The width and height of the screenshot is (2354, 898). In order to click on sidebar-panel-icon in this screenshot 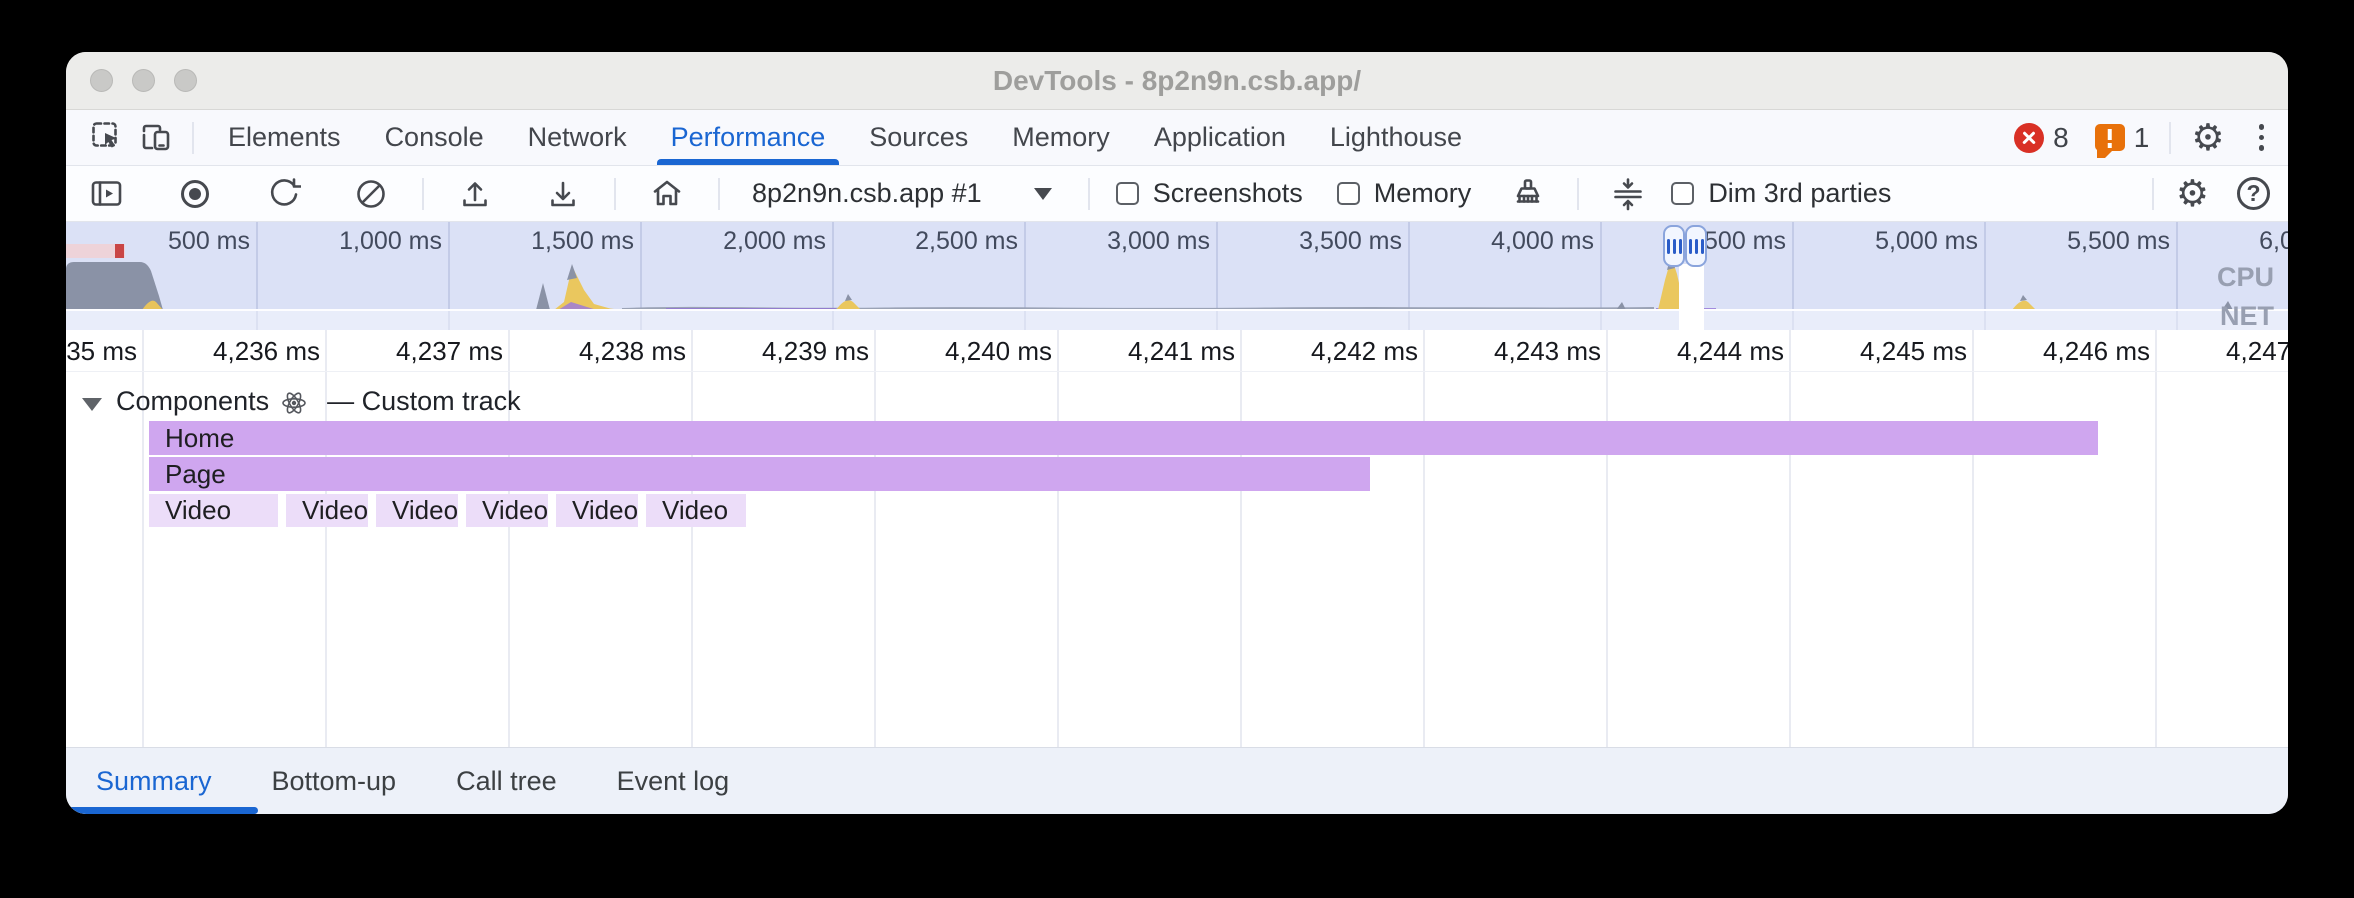, I will do `click(106, 193)`.